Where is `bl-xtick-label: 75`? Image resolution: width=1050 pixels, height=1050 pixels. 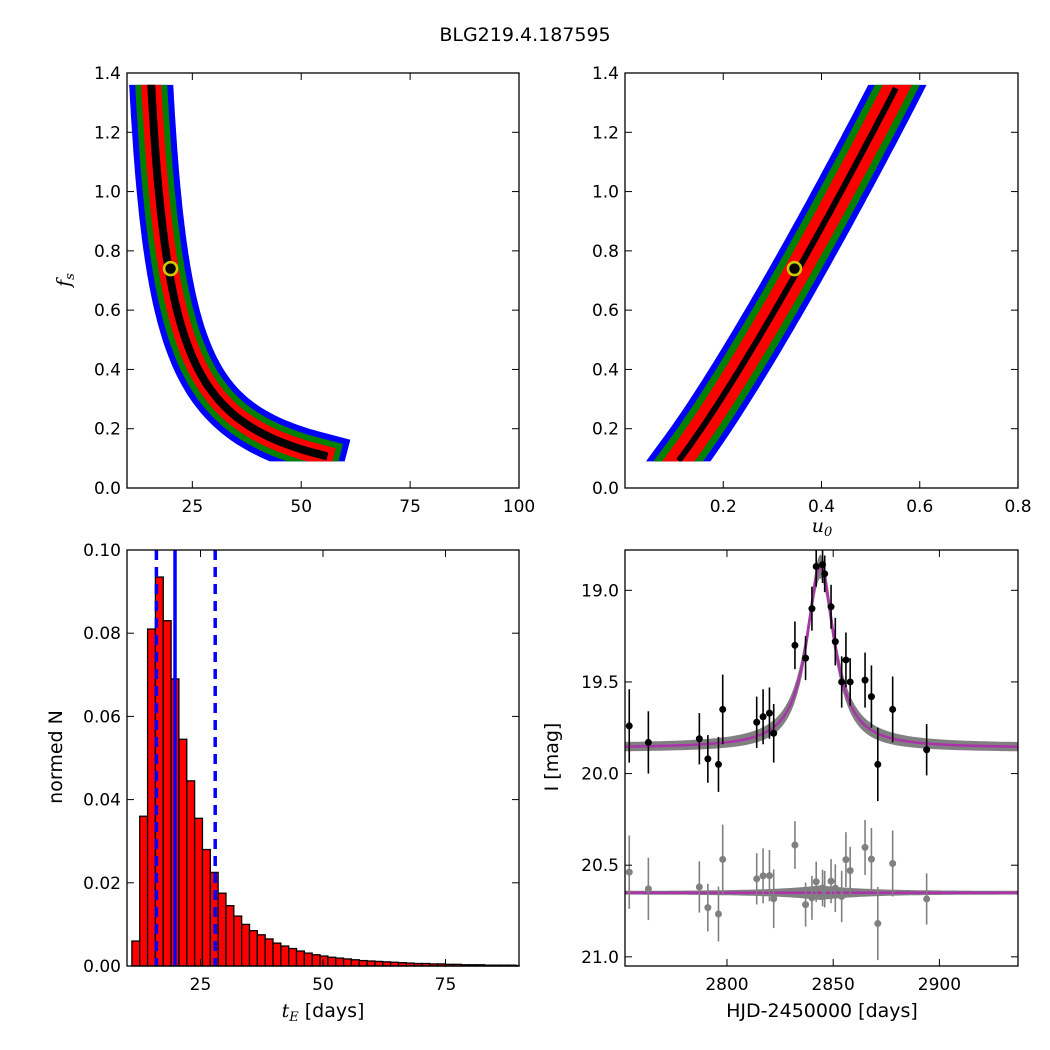 bl-xtick-label: 75 is located at coordinates (446, 985).